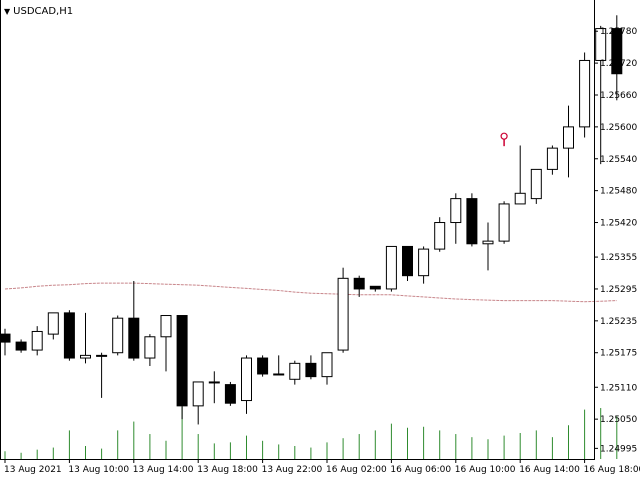 The width and height of the screenshot is (640, 480). What do you see at coordinates (618, 322) in the screenshot?
I see `price-tick-label: 1.25235` at bounding box center [618, 322].